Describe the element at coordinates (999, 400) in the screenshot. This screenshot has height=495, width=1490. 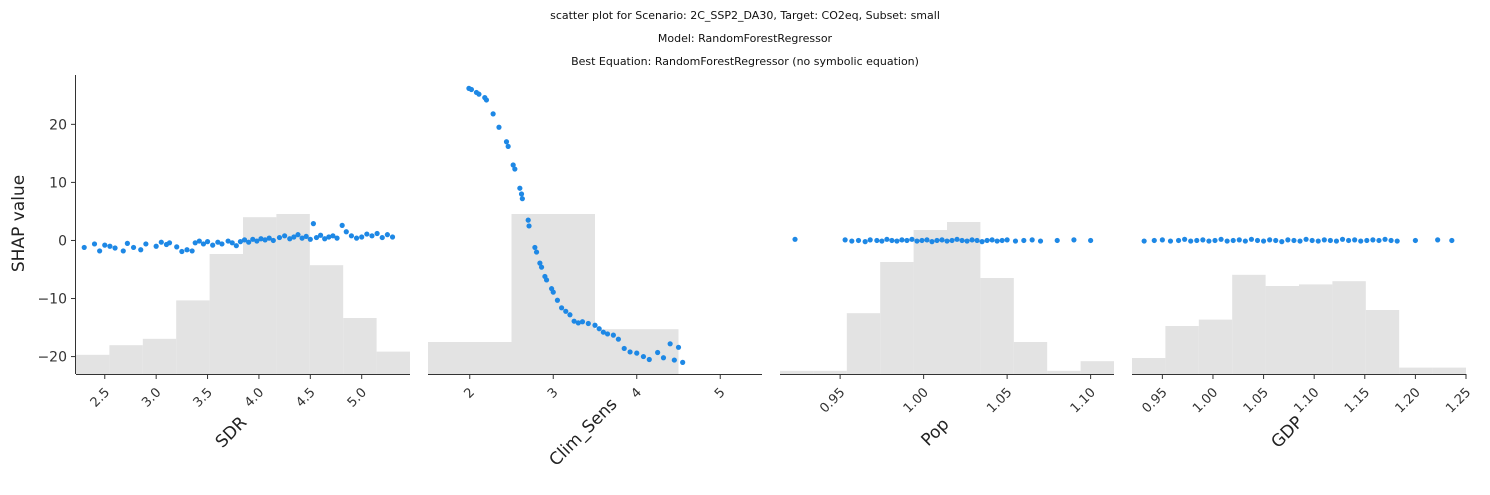
I see `x-tick-label: 1.05` at that location.